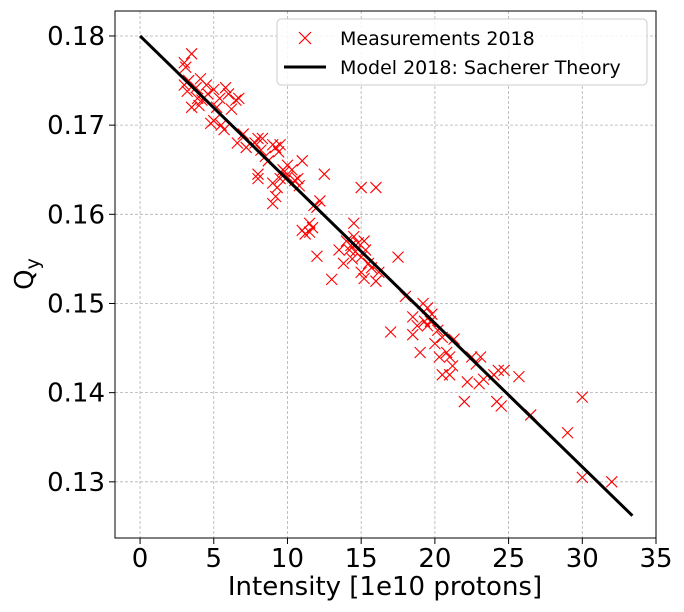 The image size is (684, 612). What do you see at coordinates (76, 37) in the screenshot?
I see `y-tick-label: 0.18` at bounding box center [76, 37].